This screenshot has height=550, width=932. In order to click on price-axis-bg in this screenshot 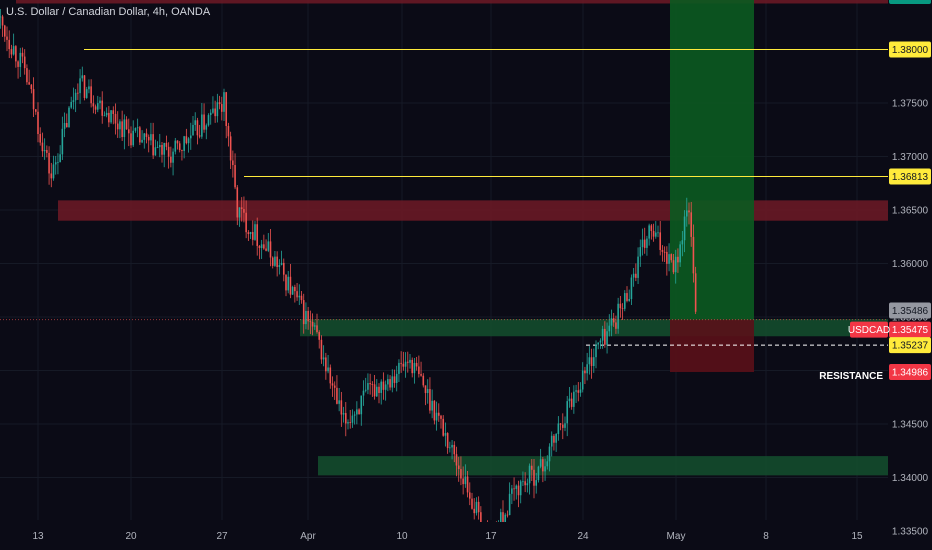, I will do `click(910, 275)`.